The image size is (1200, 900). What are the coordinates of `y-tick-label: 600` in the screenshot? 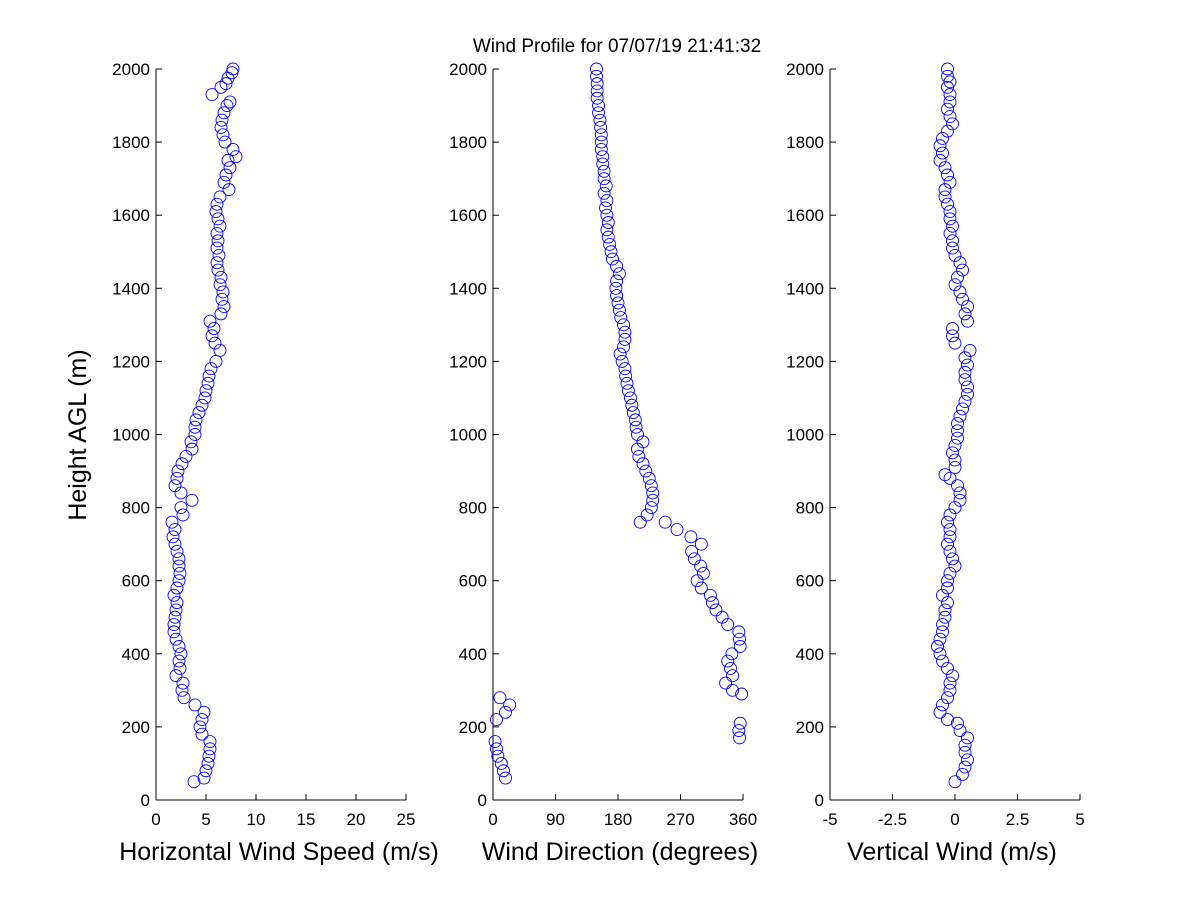 It's located at (473, 581).